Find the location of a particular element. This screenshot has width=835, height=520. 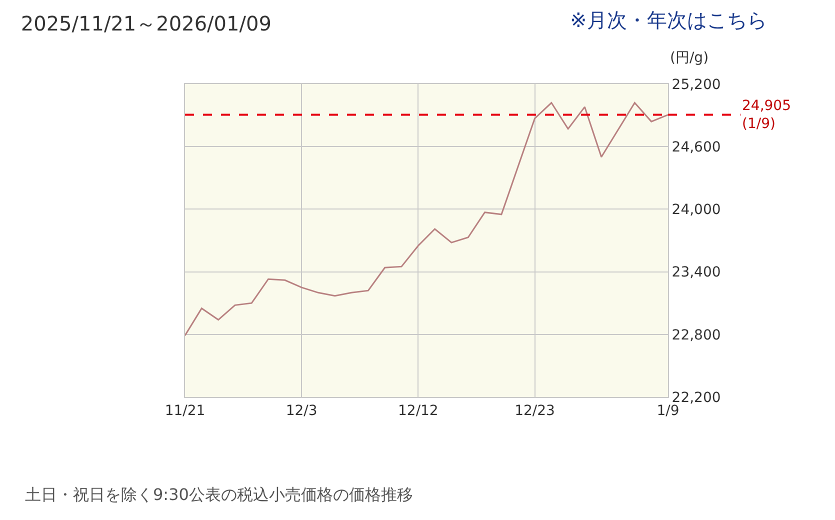

y-tick-label: 22,800 is located at coordinates (696, 335).